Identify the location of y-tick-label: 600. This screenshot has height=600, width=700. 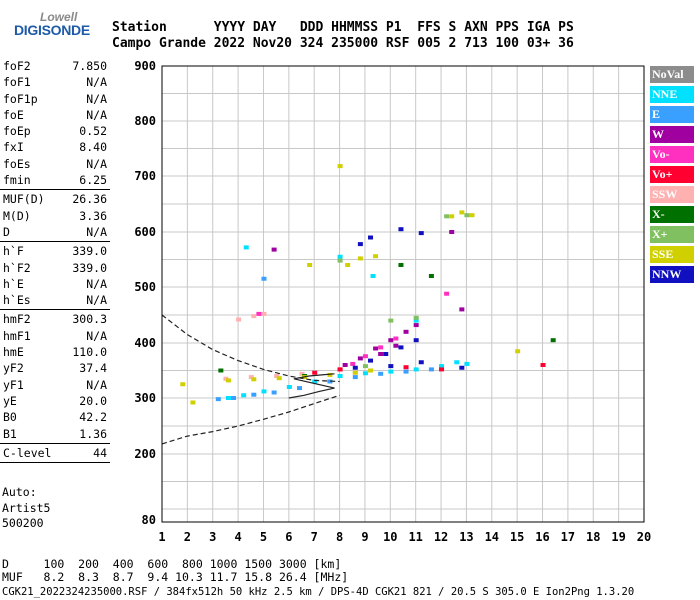
(145, 232).